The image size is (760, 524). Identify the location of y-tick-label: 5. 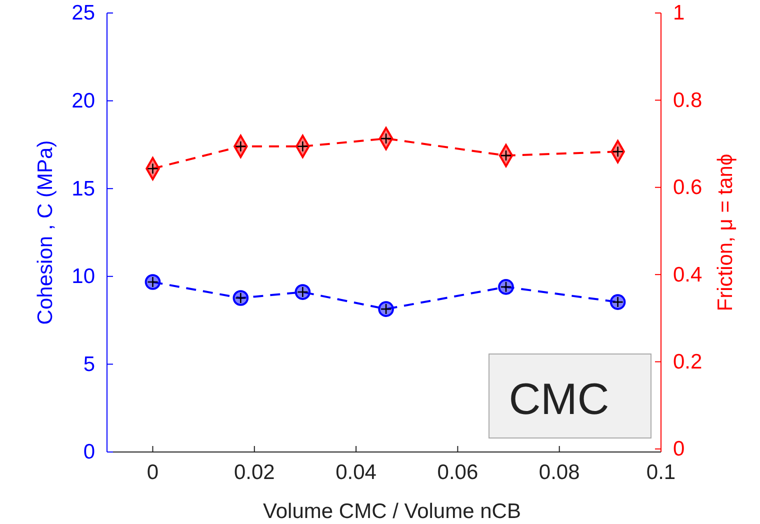
(89, 364).